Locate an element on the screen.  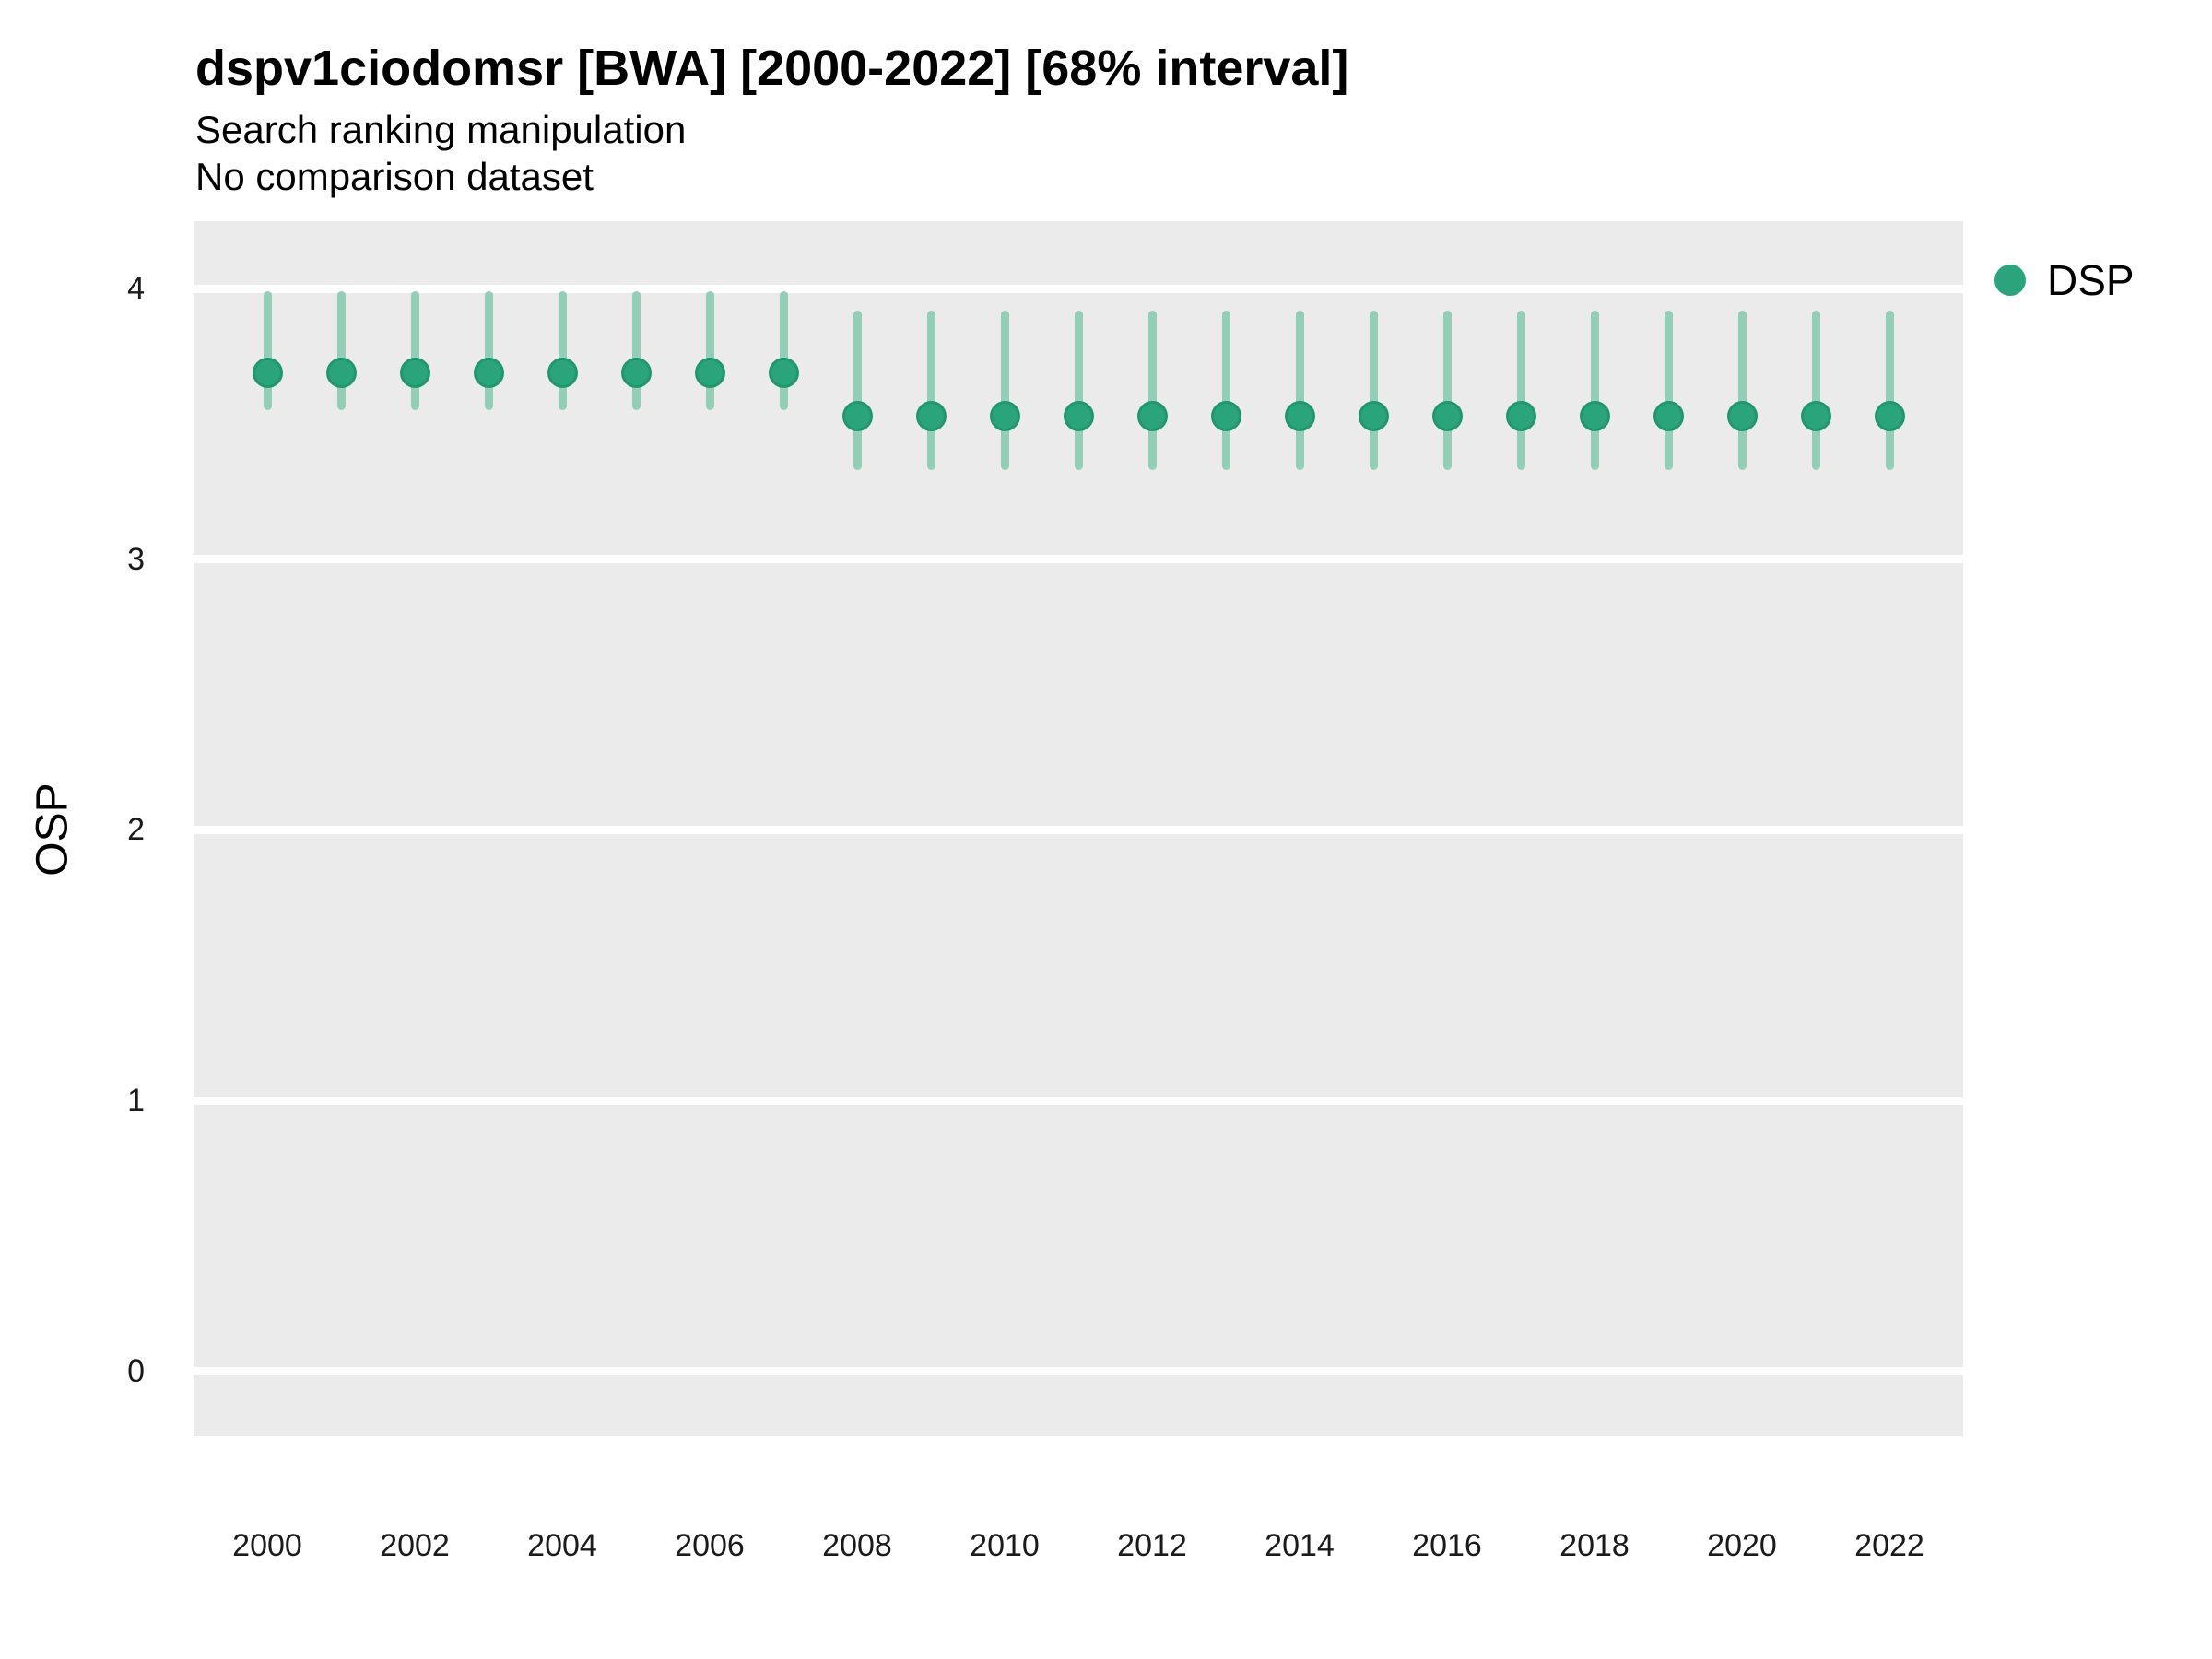
interval-bar-2007 is located at coordinates (783, 351).